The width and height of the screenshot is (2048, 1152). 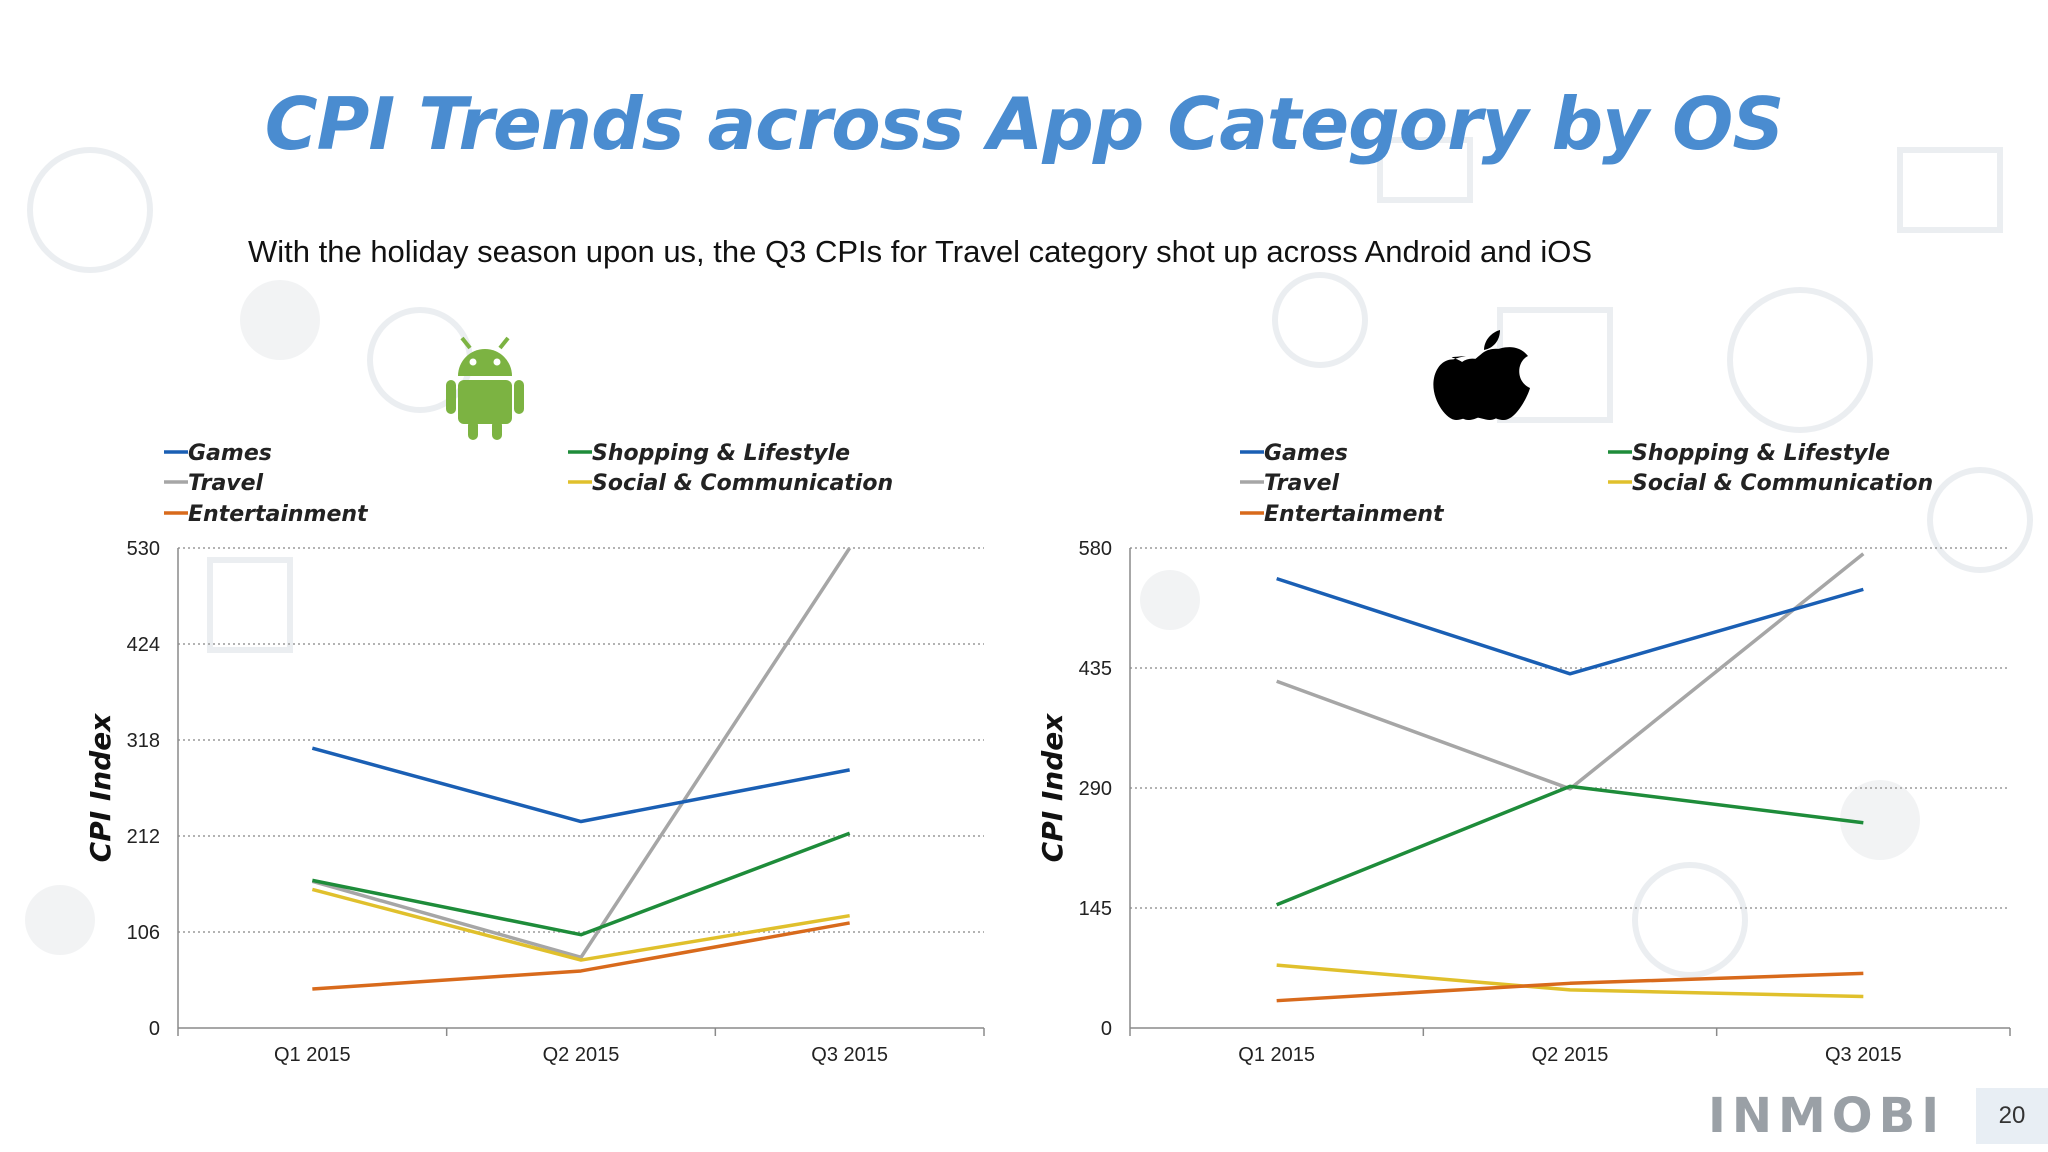 What do you see at coordinates (143, 837) in the screenshot?
I see `y-tick-label: 212` at bounding box center [143, 837].